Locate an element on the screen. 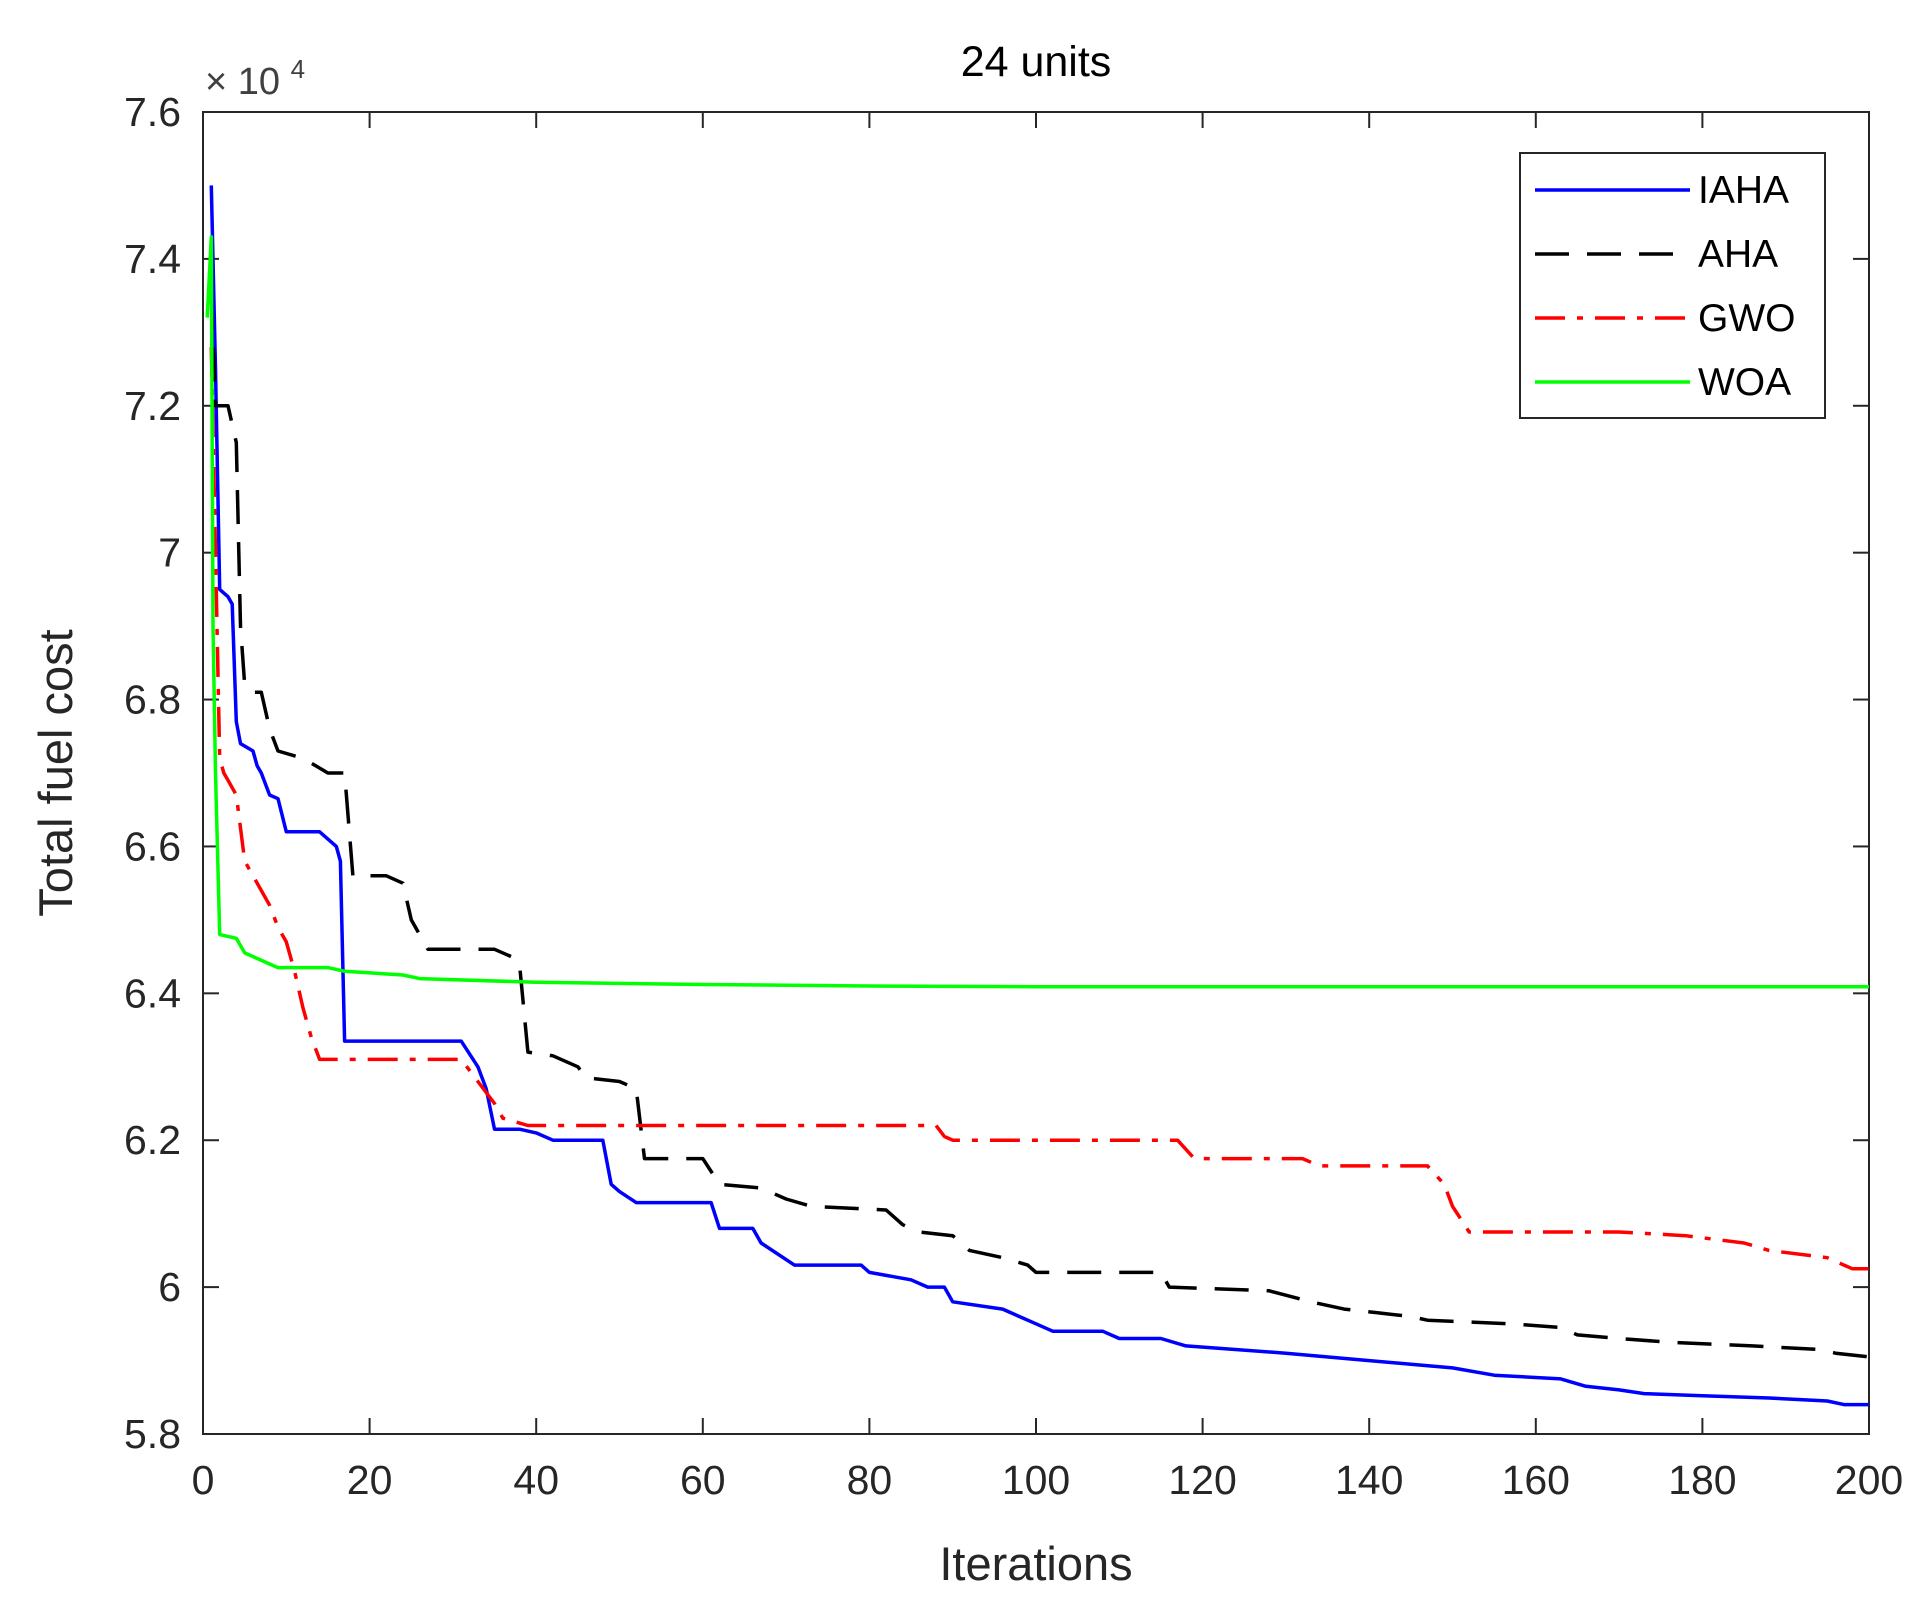  y-tick-label: 6.6 is located at coordinates (152, 846).